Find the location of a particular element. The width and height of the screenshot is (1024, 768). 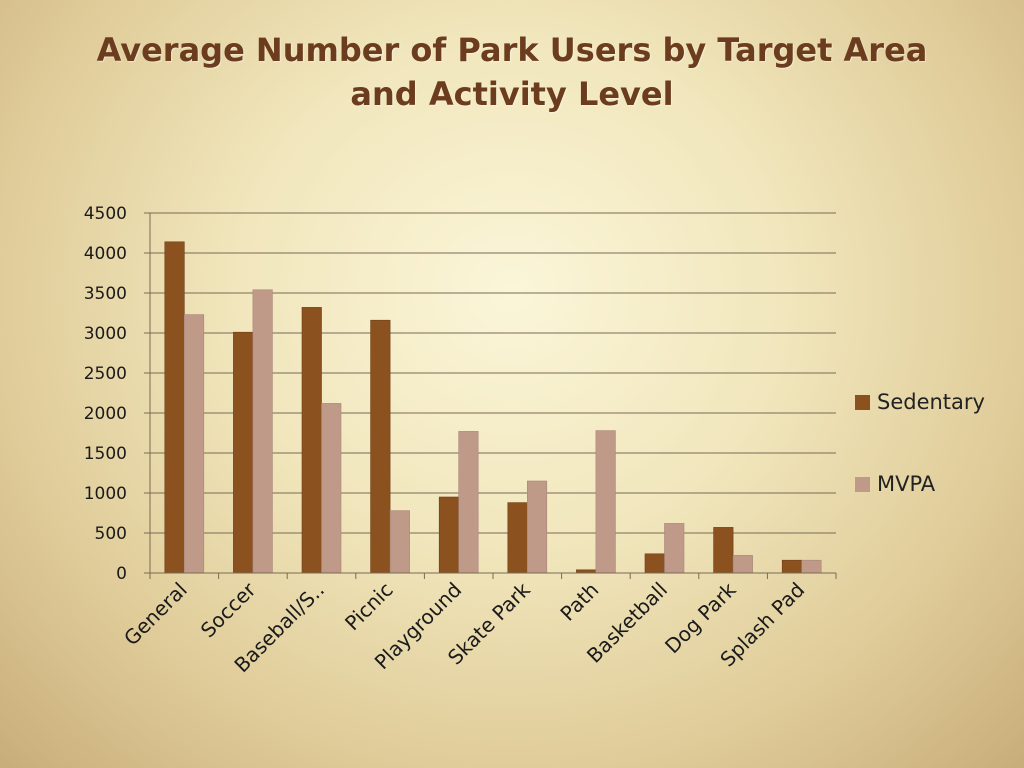

bar-mvpa-basketball is located at coordinates (674, 548).